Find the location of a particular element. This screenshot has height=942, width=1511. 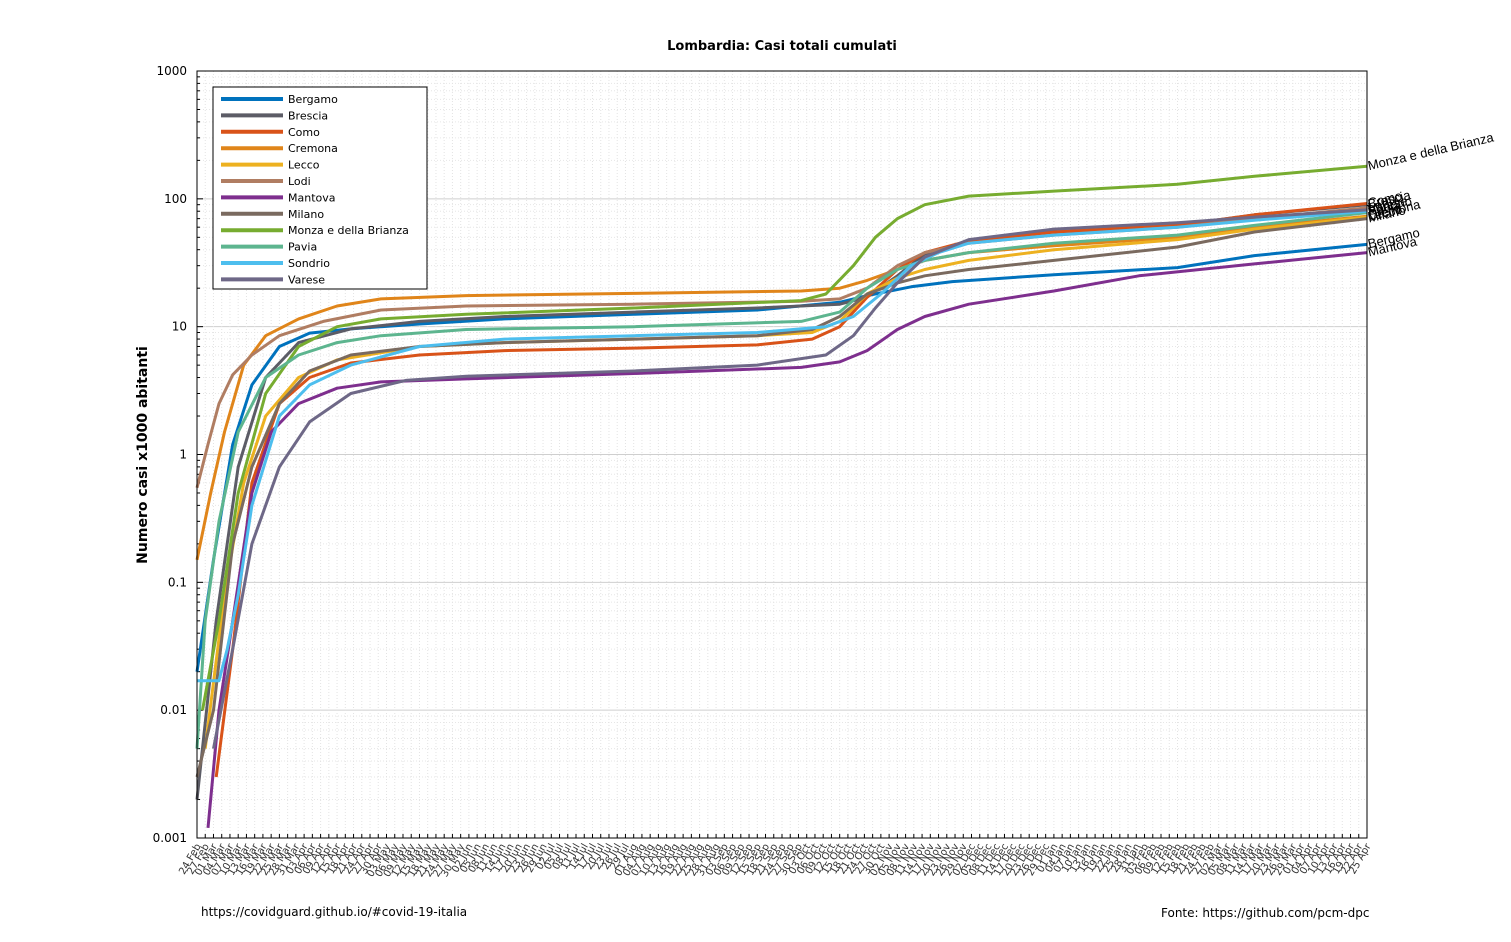

chart-title: Lombardia: Casi totali cumulati is located at coordinates (782, 46).